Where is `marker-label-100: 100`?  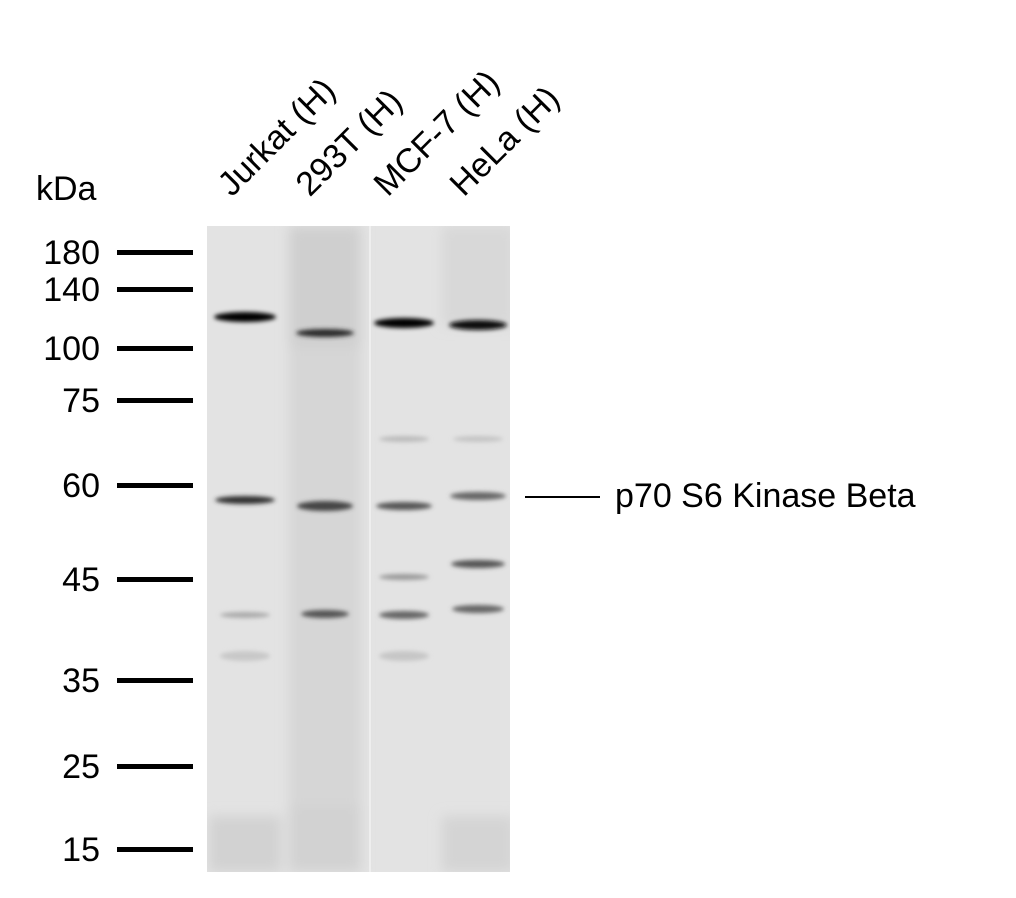 marker-label-100: 100 is located at coordinates (71, 349).